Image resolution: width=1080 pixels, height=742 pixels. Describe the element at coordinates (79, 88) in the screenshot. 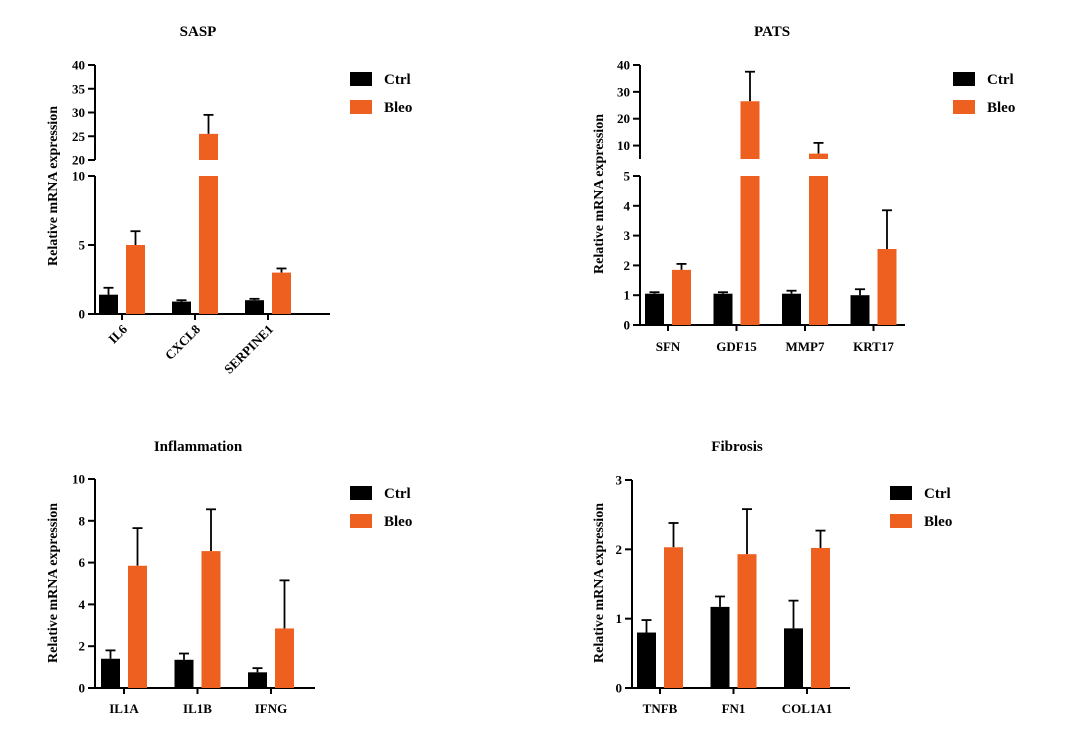

I see `y-tick-label: 35` at that location.